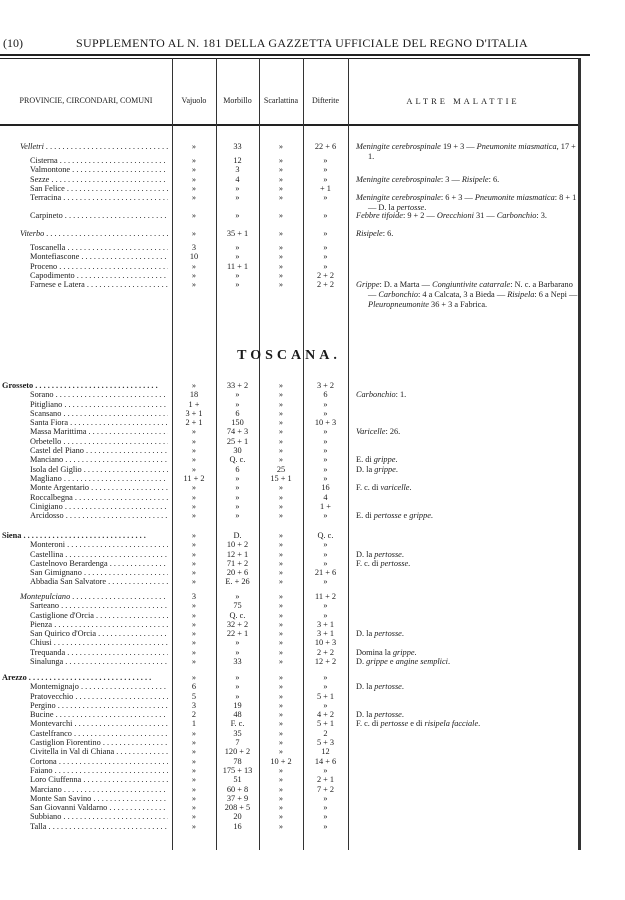 The image size is (625, 900). I want to click on cell-value: 5, so click(194, 696).